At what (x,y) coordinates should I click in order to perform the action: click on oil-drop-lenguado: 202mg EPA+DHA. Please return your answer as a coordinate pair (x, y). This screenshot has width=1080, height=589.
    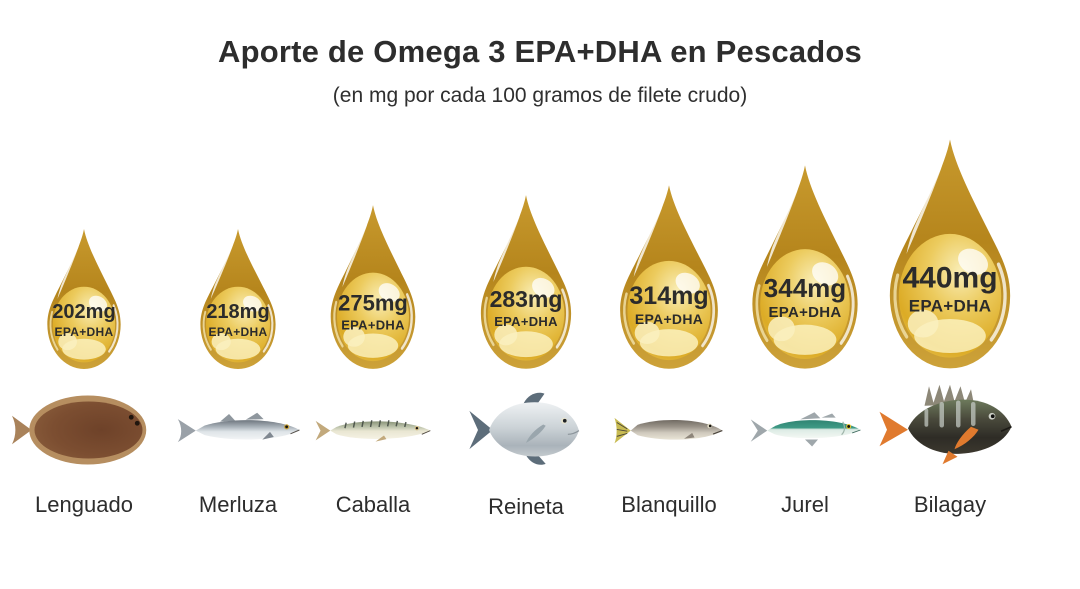
    Looking at the image, I should click on (84, 299).